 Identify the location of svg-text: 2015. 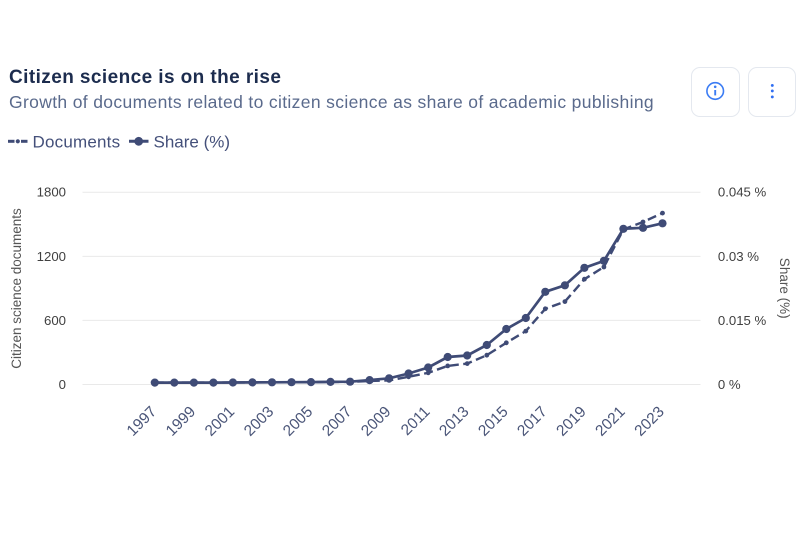
(493, 421).